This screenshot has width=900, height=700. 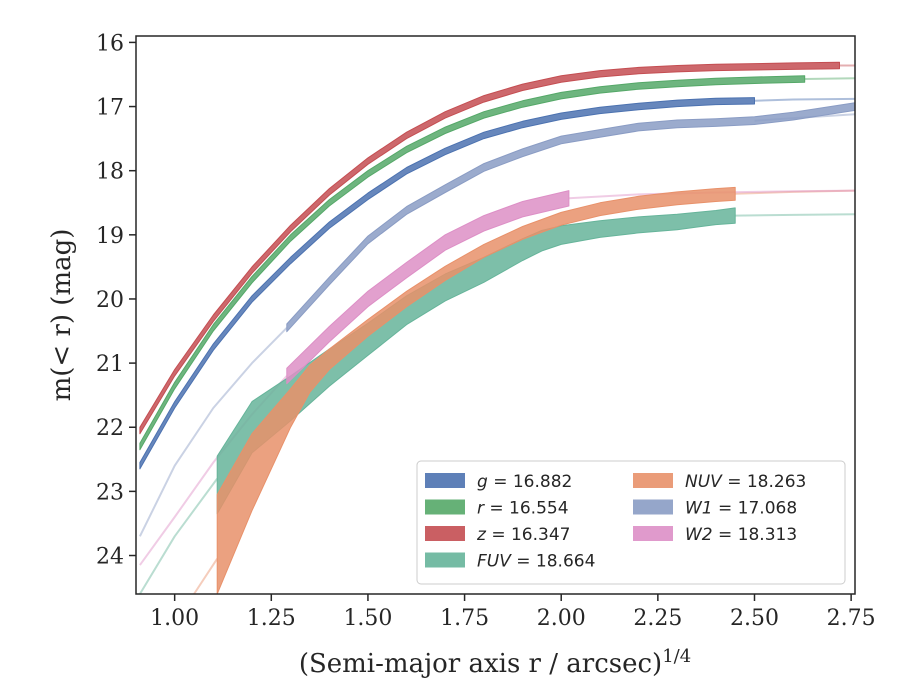 I want to click on y-tick-label: 18, so click(x=110, y=172).